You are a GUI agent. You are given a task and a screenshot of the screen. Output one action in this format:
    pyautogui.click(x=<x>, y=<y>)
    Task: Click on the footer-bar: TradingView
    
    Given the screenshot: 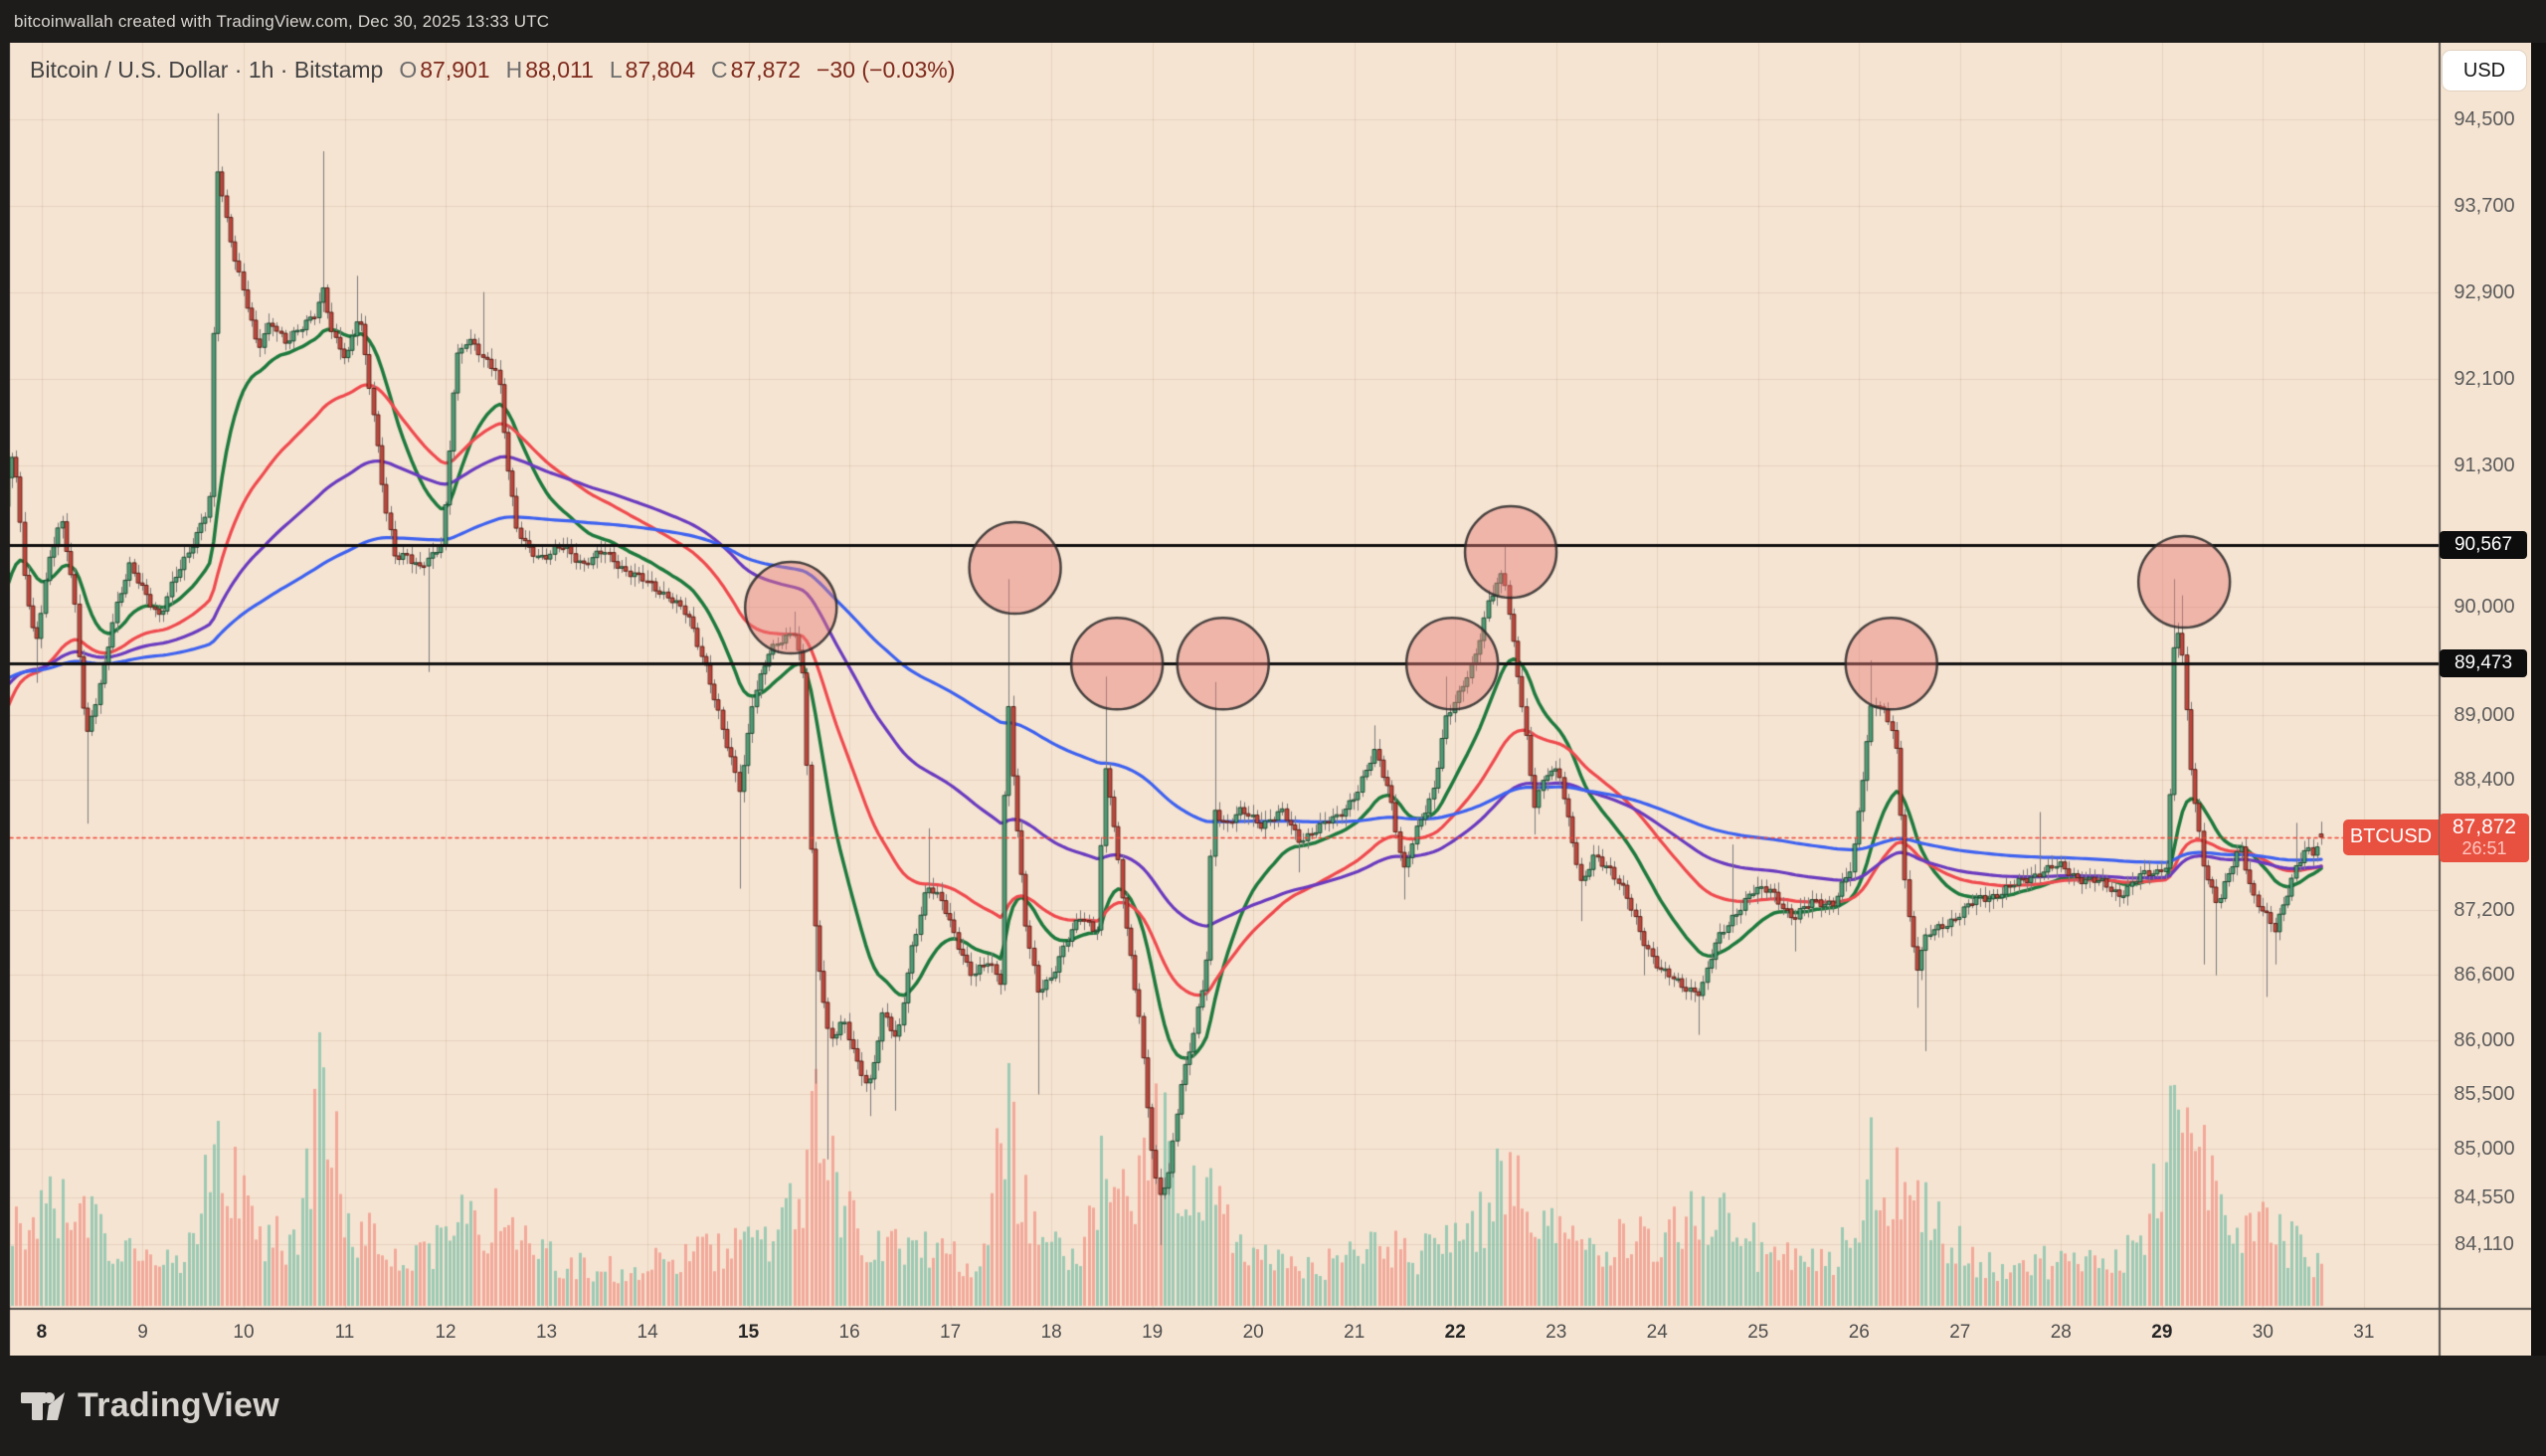 What is the action you would take?
    pyautogui.click(x=1273, y=1406)
    